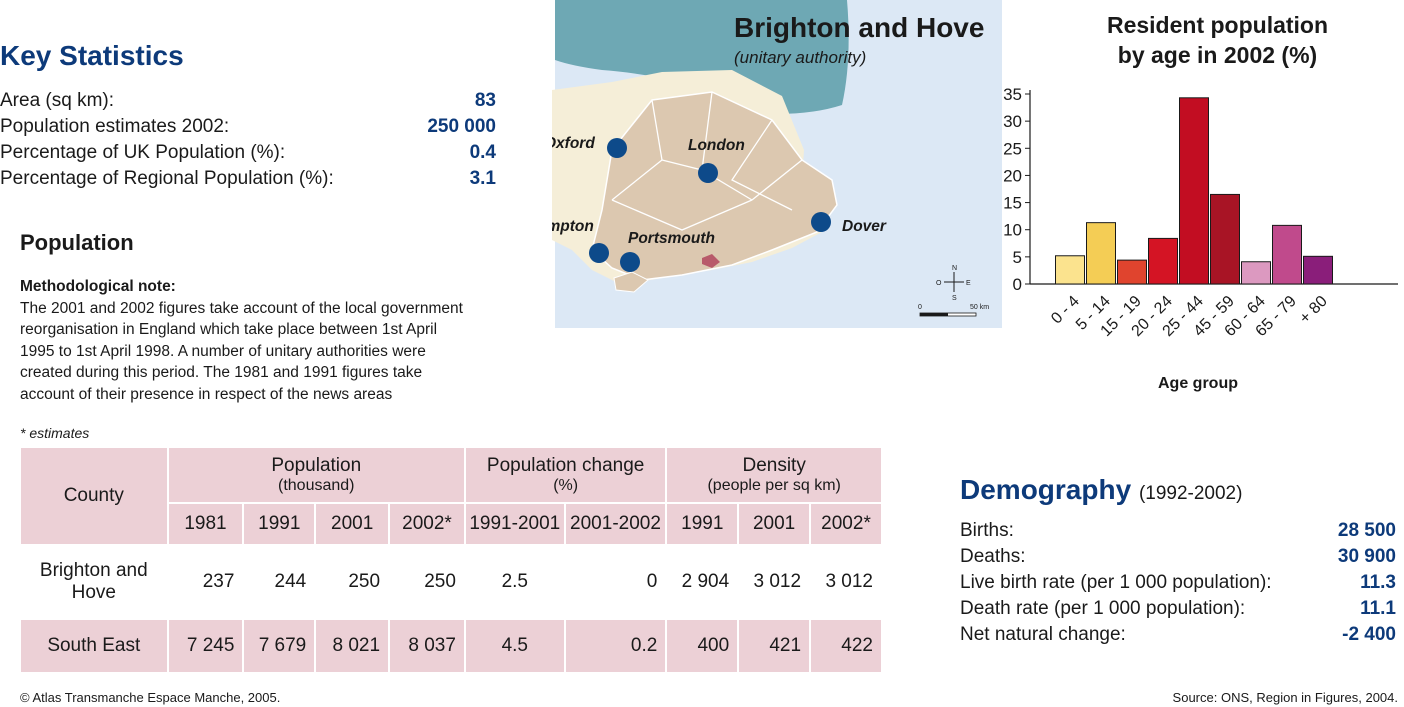 This screenshot has height=707, width=1404. What do you see at coordinates (573, 143) in the screenshot?
I see `city-label-oxford: Oxford` at bounding box center [573, 143].